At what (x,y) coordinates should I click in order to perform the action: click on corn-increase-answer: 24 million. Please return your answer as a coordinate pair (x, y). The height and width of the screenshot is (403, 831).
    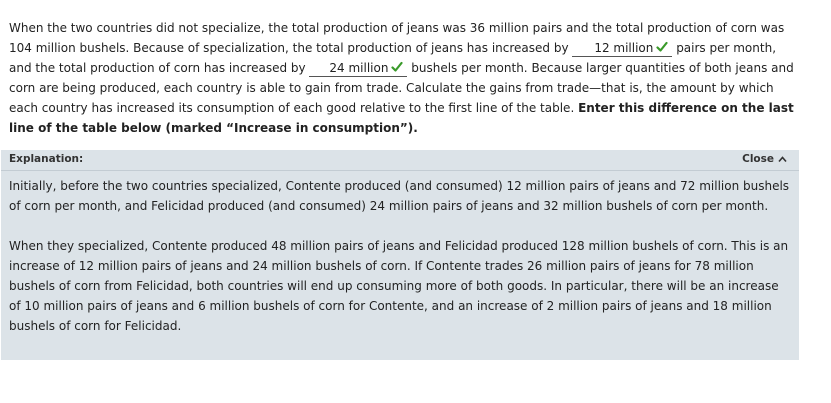
    Looking at the image, I should click on (358, 69).